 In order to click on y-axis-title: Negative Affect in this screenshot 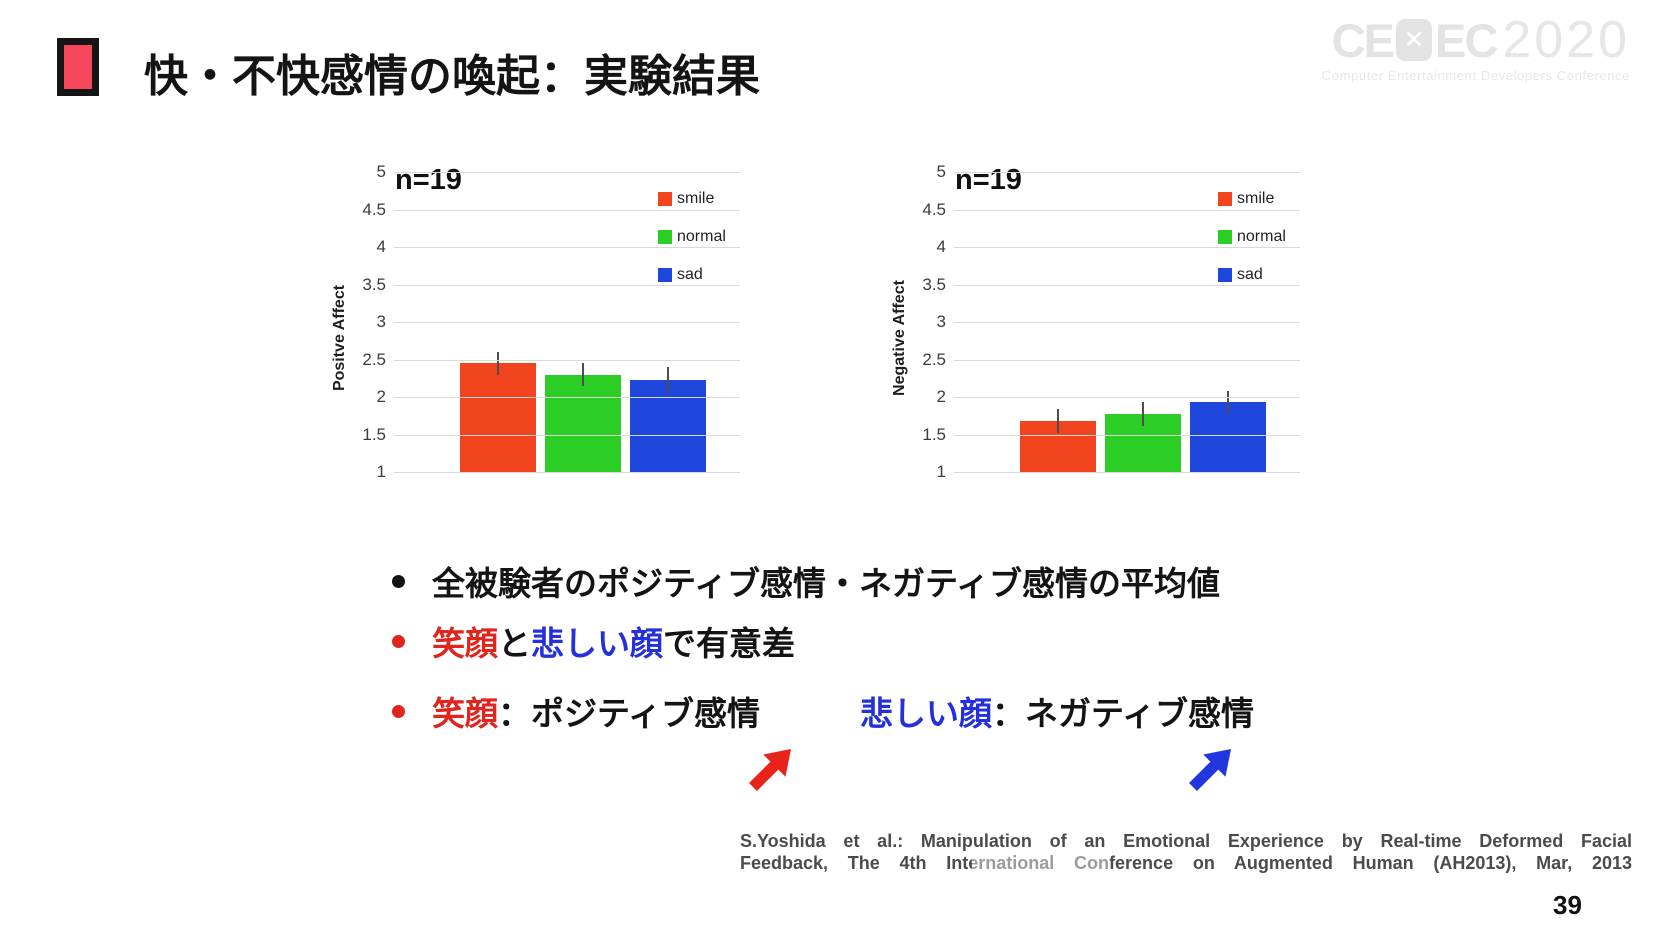, I will do `click(899, 338)`.